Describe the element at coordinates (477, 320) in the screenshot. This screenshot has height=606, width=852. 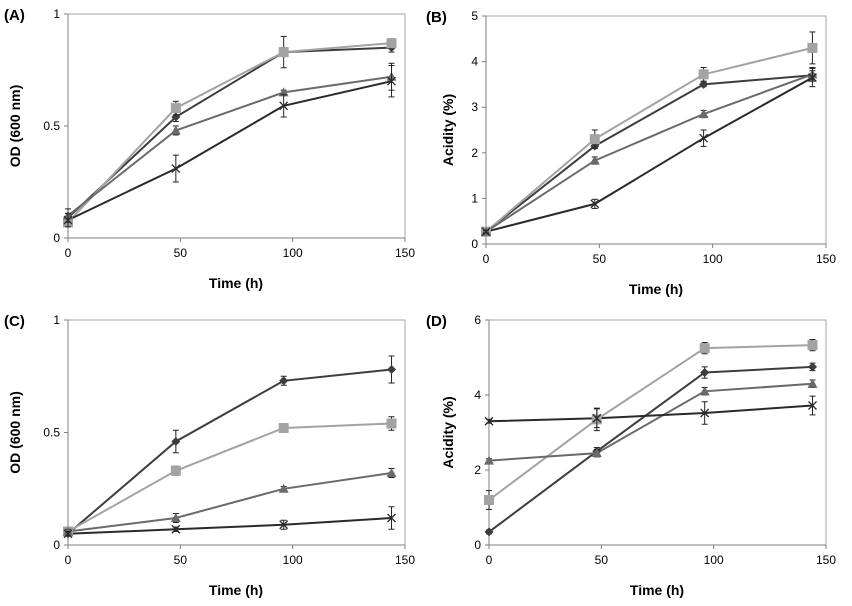
I see `y-tick-label: 6` at that location.